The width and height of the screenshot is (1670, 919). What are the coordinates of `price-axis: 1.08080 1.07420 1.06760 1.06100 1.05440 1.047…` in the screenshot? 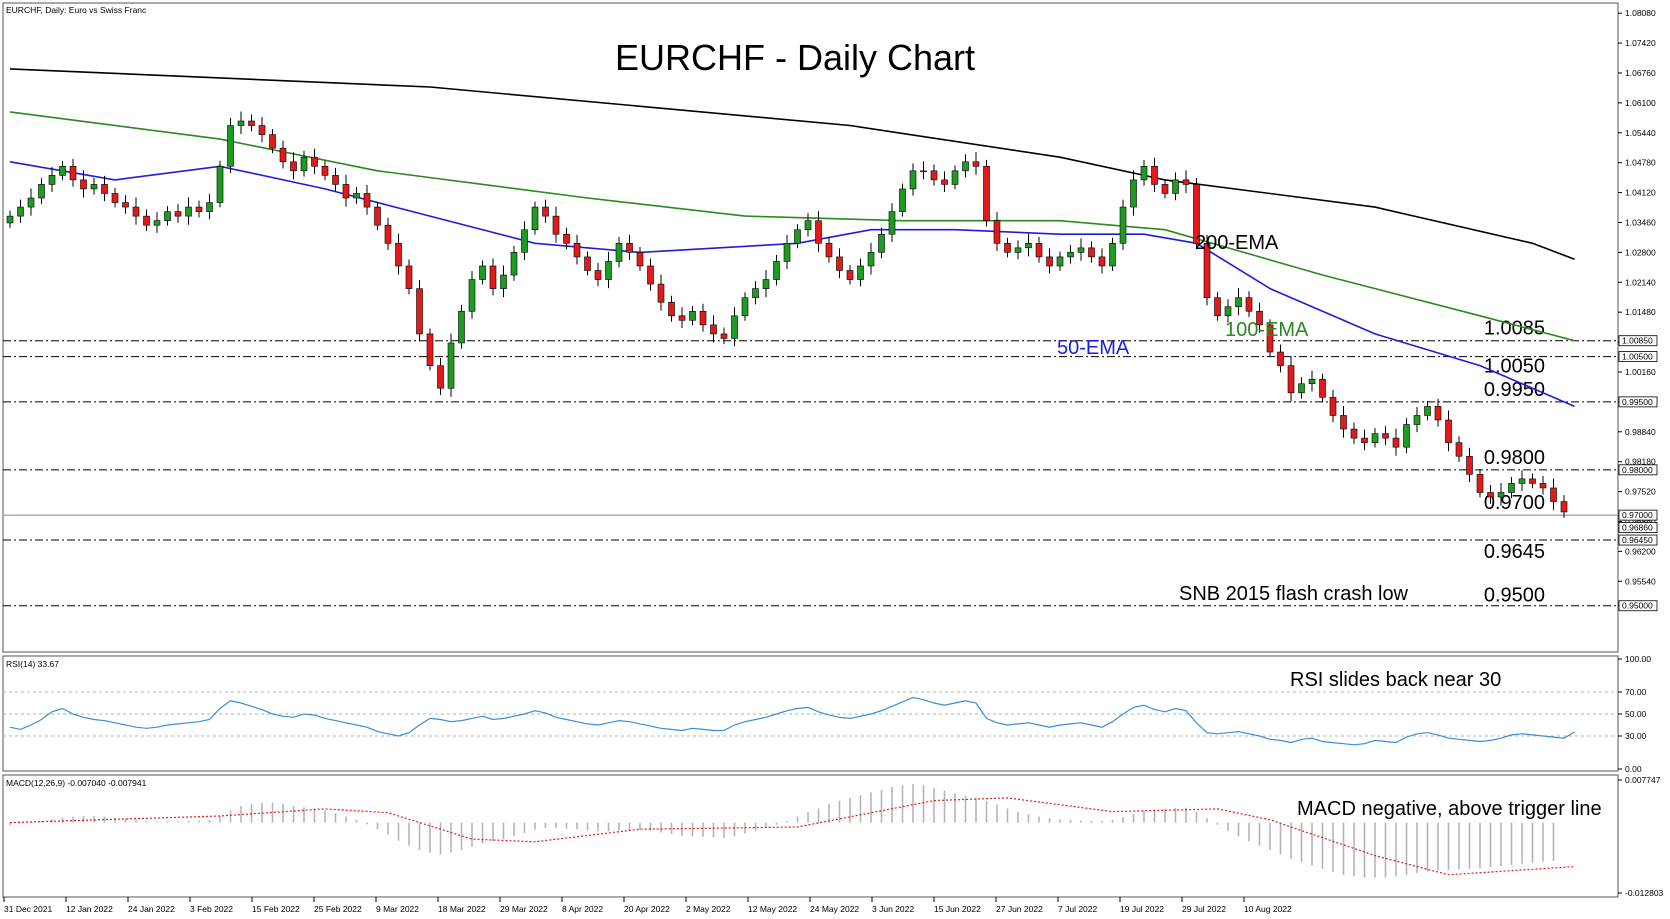 It's located at (1637, 309).